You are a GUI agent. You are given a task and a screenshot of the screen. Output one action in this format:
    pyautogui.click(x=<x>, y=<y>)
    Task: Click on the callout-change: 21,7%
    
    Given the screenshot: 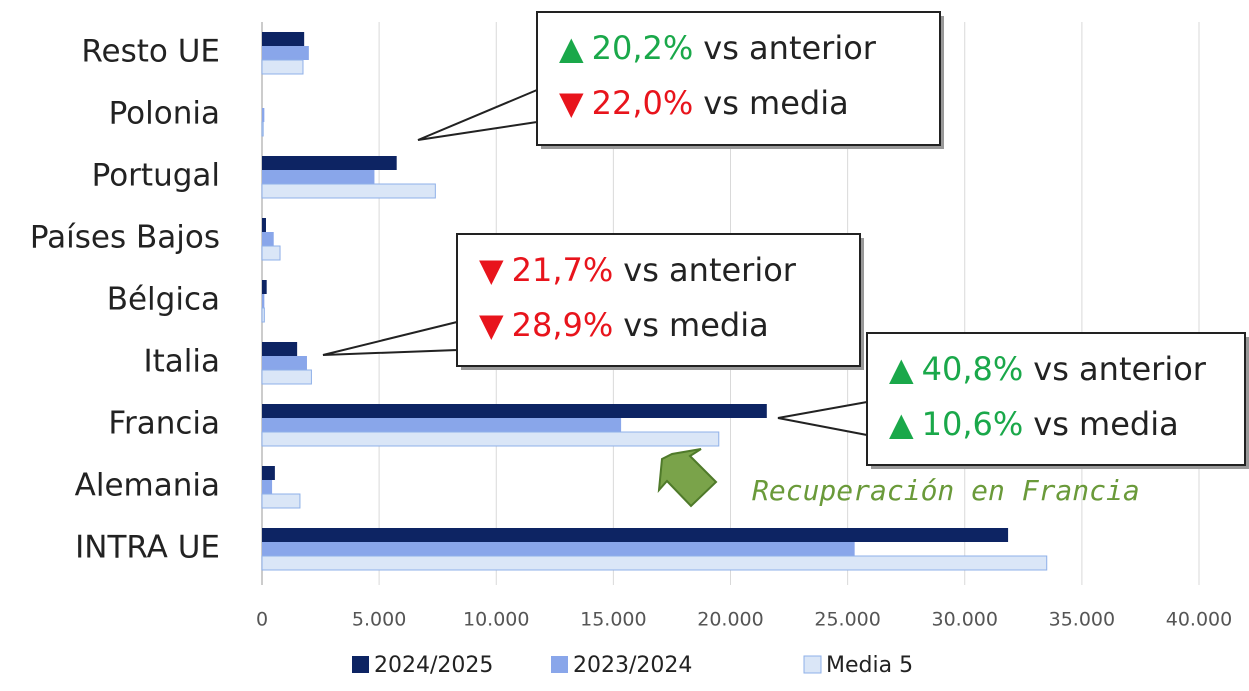 What is the action you would take?
    pyautogui.click(x=563, y=270)
    